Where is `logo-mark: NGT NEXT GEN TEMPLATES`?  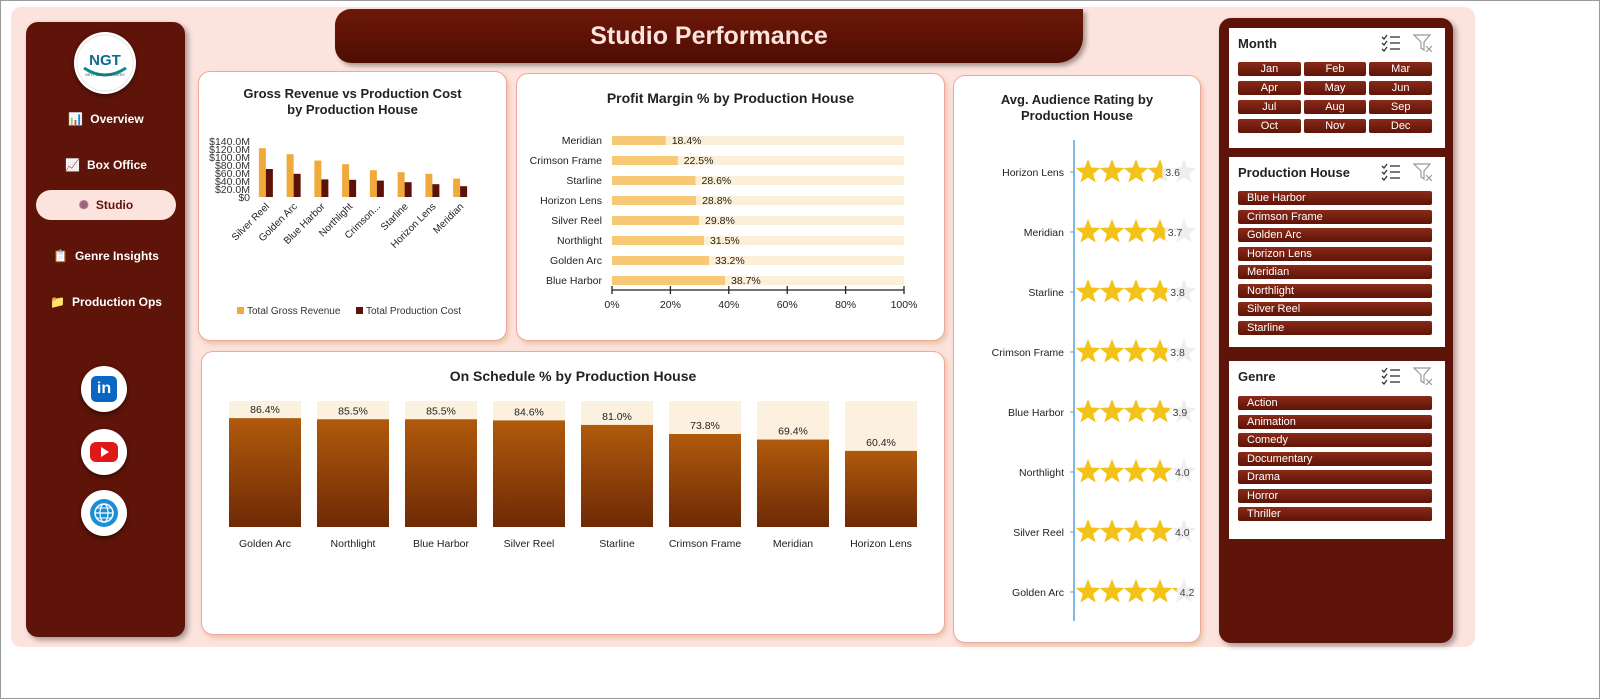 logo-mark: NGT NEXT GEN TEMPLATES is located at coordinates (105, 63).